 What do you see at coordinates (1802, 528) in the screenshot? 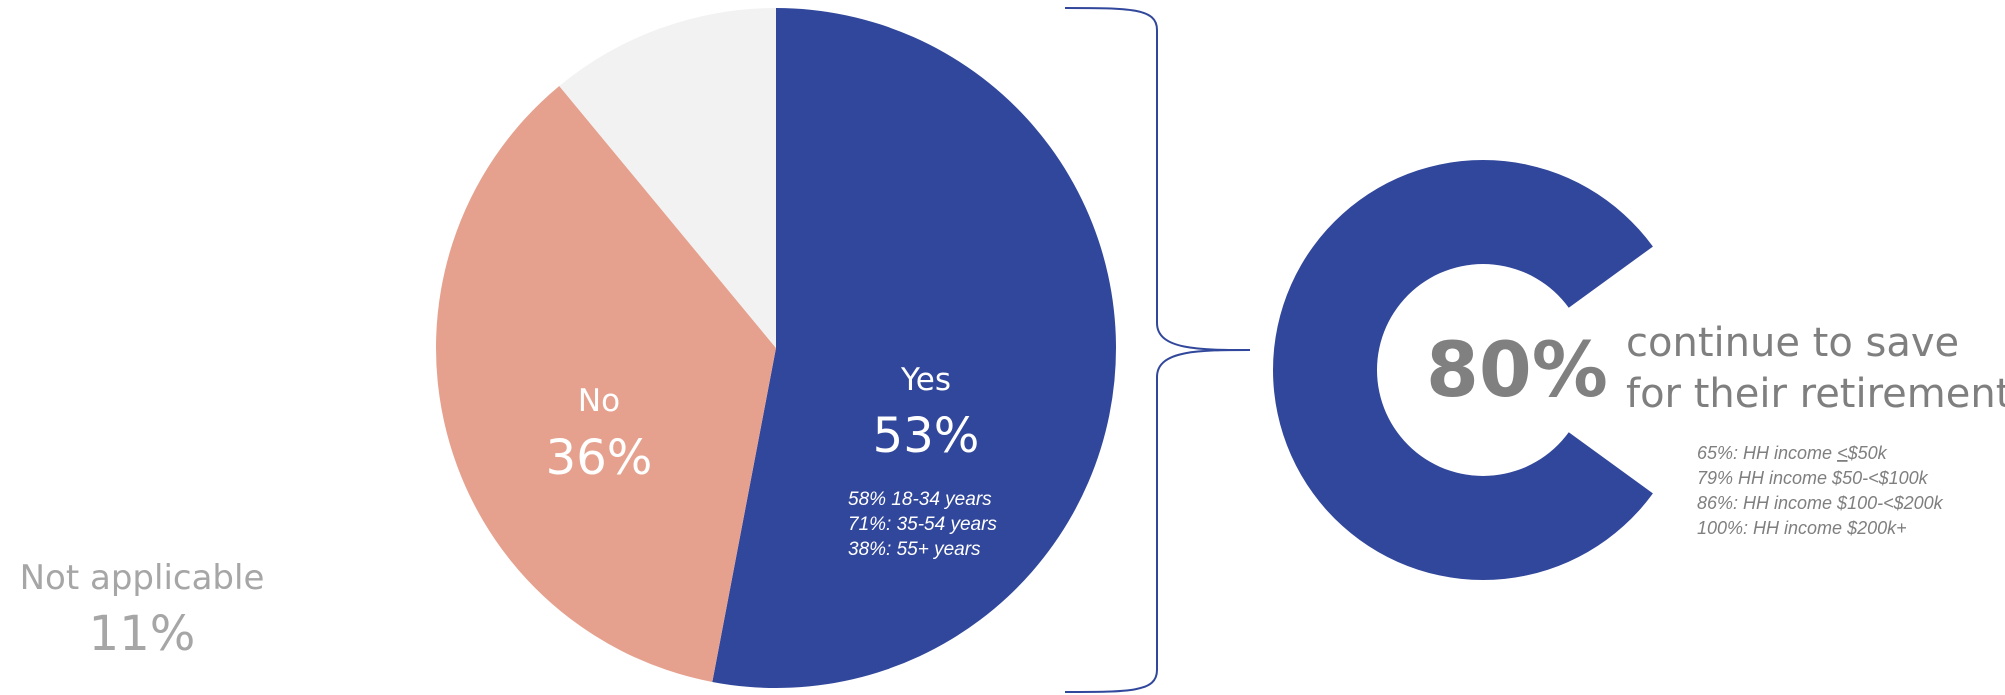
I see `income-breakdown-4: 100%: HH income $200k+` at bounding box center [1802, 528].